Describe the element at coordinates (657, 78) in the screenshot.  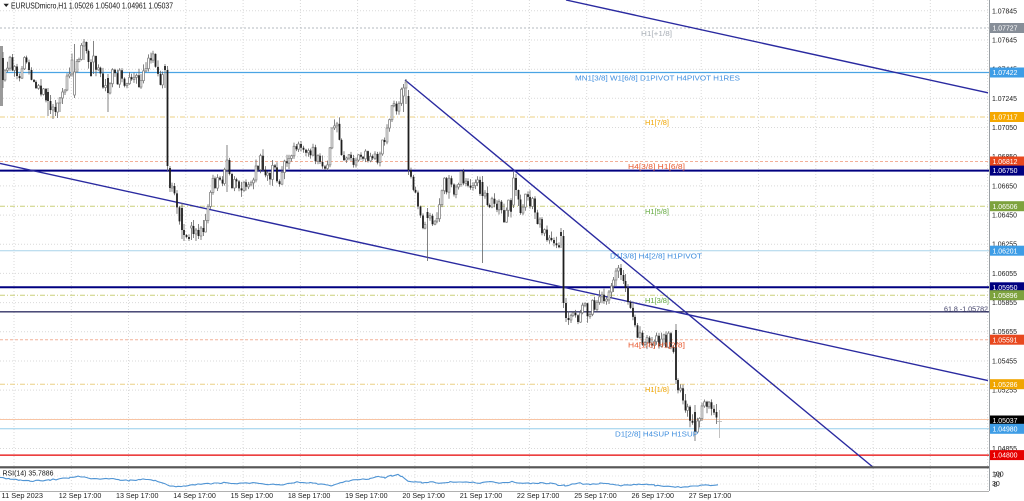
I see `svg-text:MN1[3/8] W1[6/8] D1PIVOT H4PIV: MN1[3/8] W1[6/8] D1PIVOT H4PIVOT H1RES` at that location.